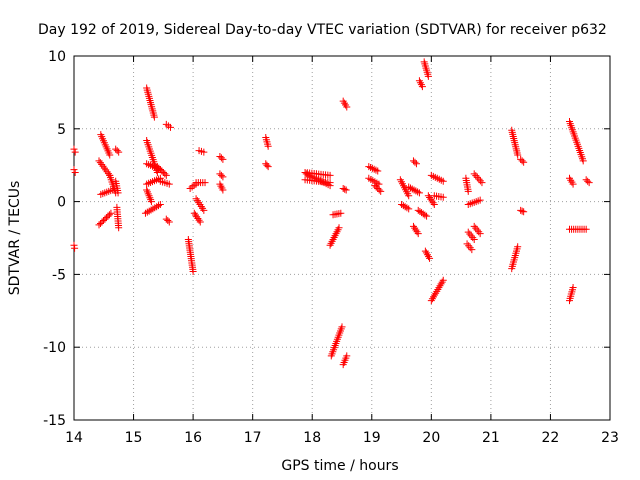 The width and height of the screenshot is (640, 480). I want to click on y-tick-label: -5, so click(59, 275).